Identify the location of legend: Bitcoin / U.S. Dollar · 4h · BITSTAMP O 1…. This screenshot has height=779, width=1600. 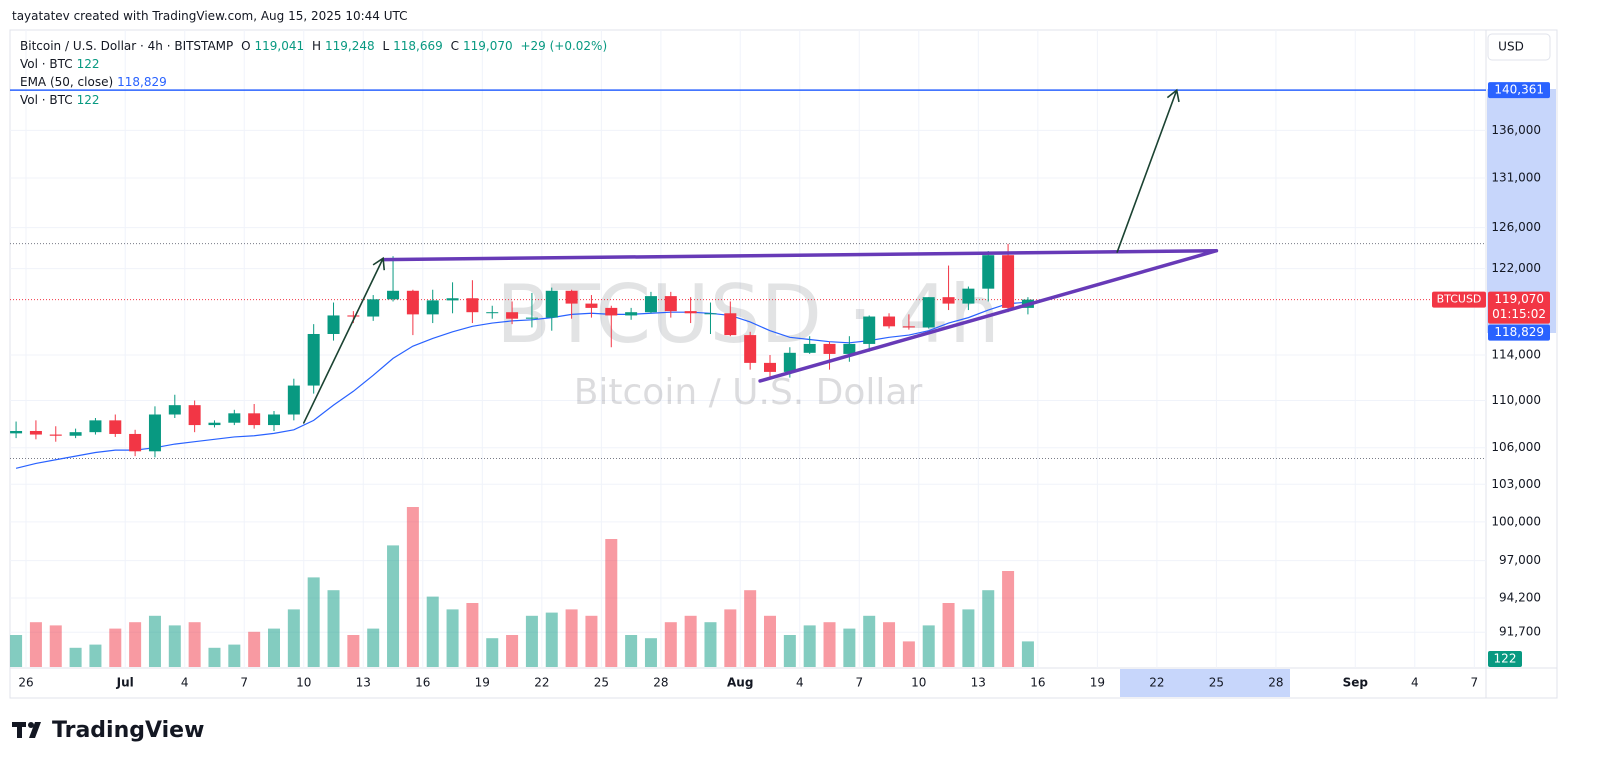
(315, 73).